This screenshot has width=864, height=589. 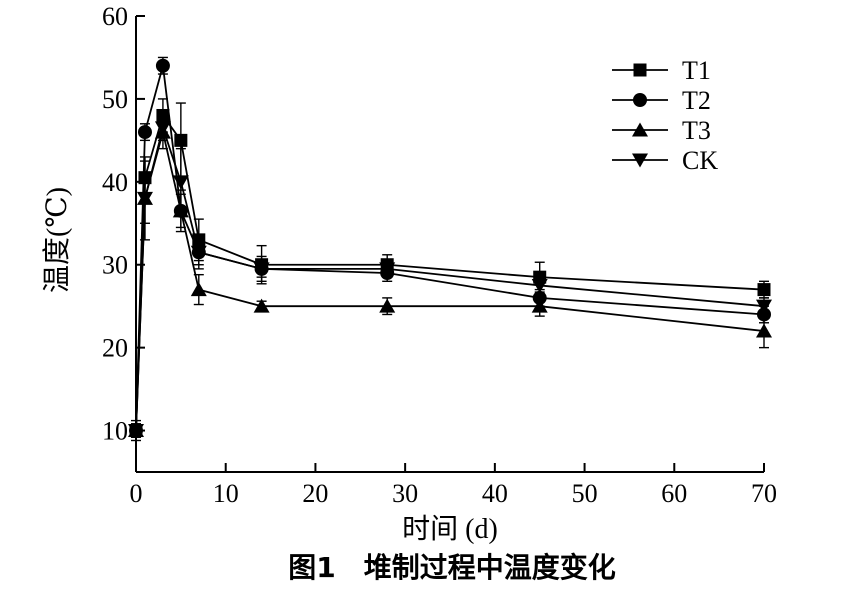 I want to click on y-tick-label: 10, so click(x=115, y=431).